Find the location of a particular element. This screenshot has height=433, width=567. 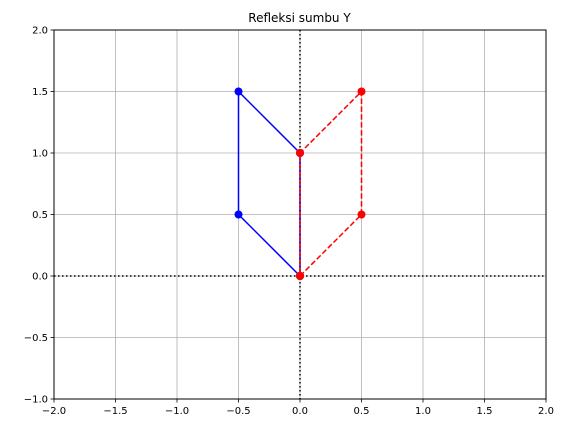

series-layer is located at coordinates (300, 183).